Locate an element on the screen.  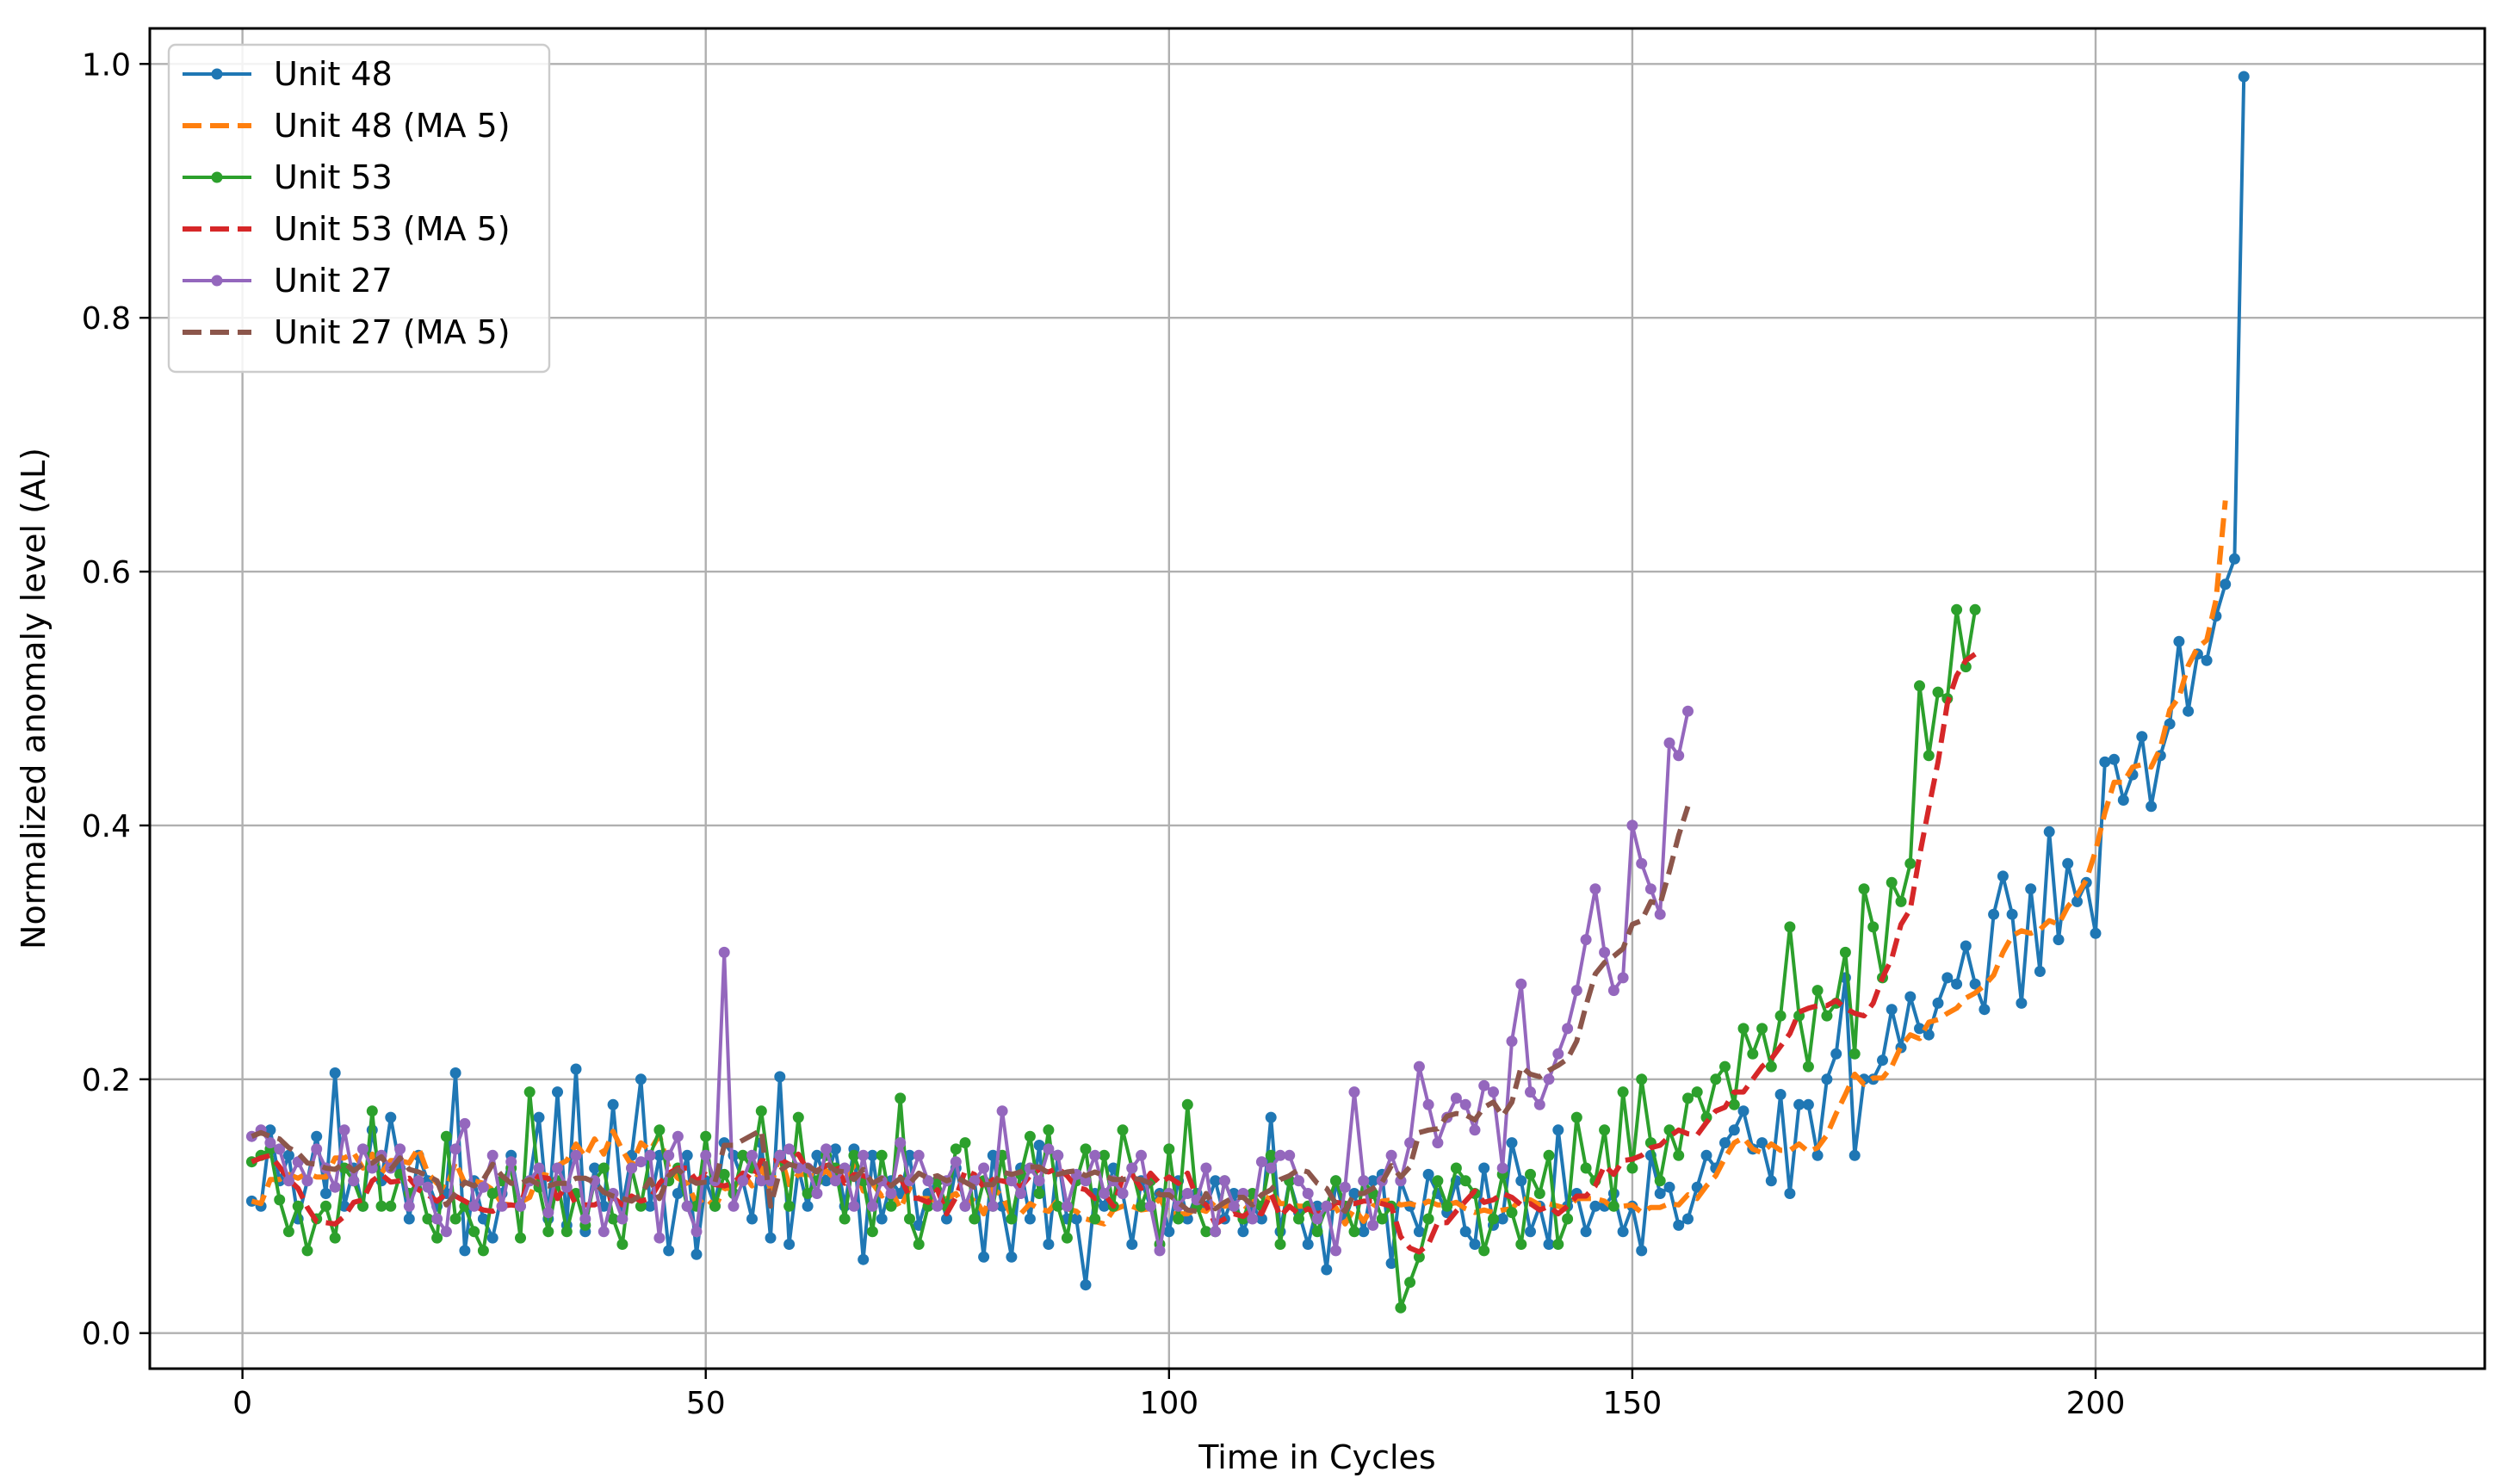
x-tick-label: 150 is located at coordinates (1633, 1403).